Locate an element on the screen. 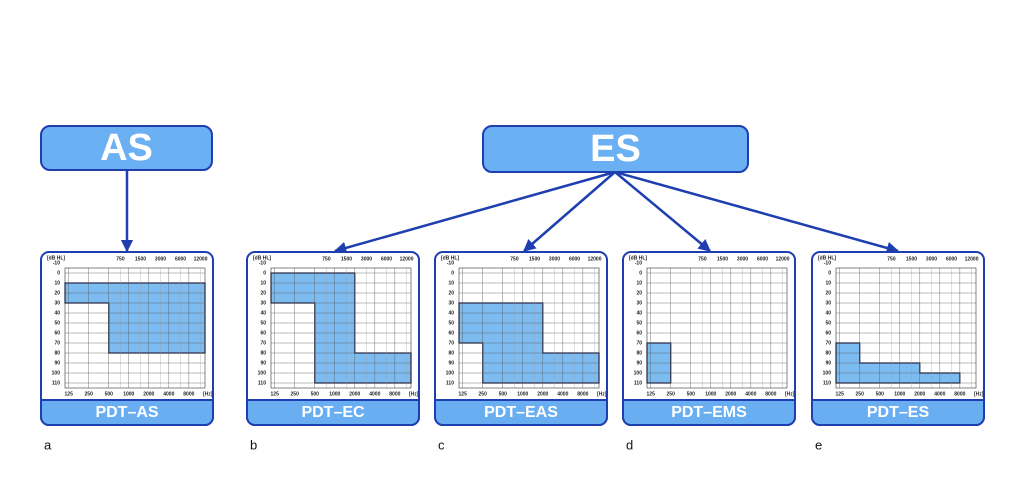  panel-label: PDT–EC is located at coordinates (333, 412).